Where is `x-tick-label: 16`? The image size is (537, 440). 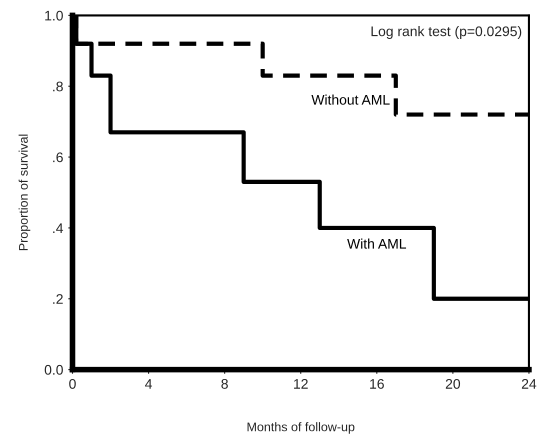 x-tick-label: 16 is located at coordinates (377, 383).